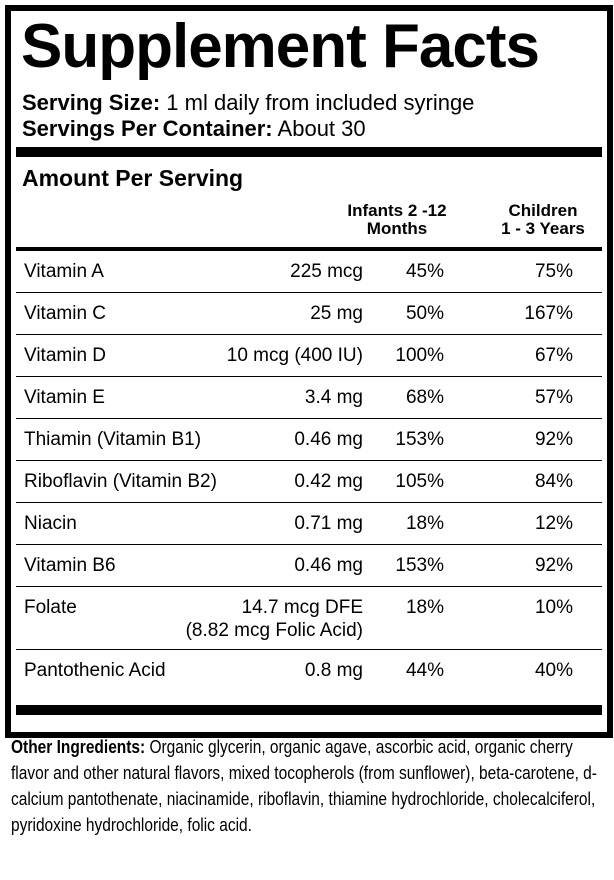 The image size is (614, 880). I want to click on nutrient-amount-secondary: (8.82 mcg Folic Acid), so click(274, 630).